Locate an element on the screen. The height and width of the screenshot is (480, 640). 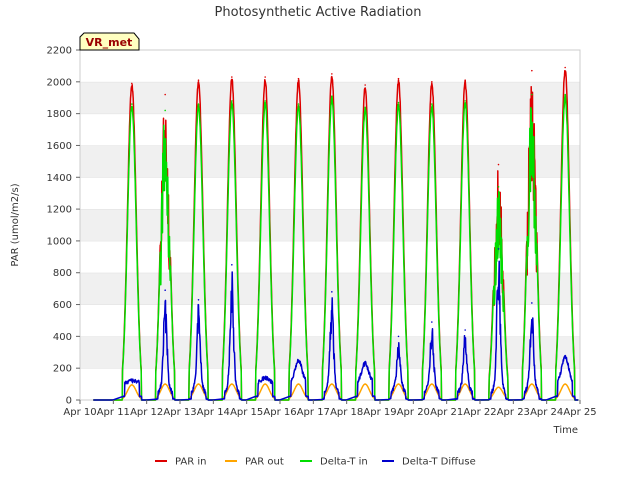
legend-label: PAR out is located at coordinates (264, 462).